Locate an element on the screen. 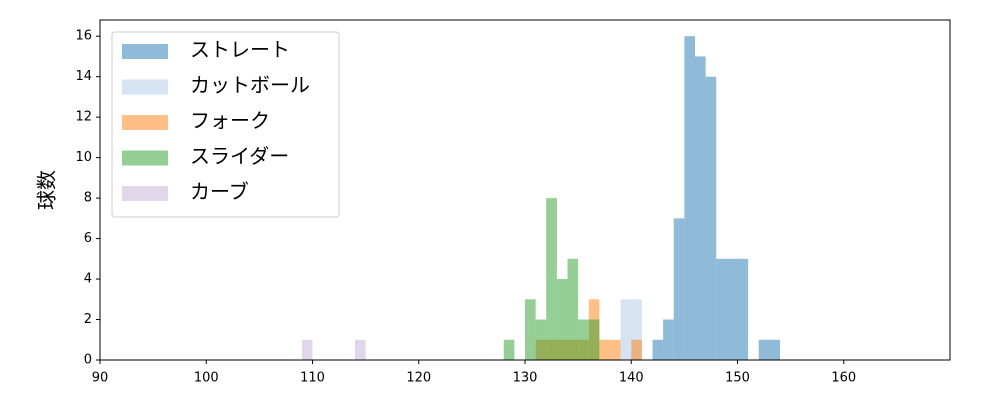 This screenshot has height=404, width=1000. legend-box is located at coordinates (225, 124).